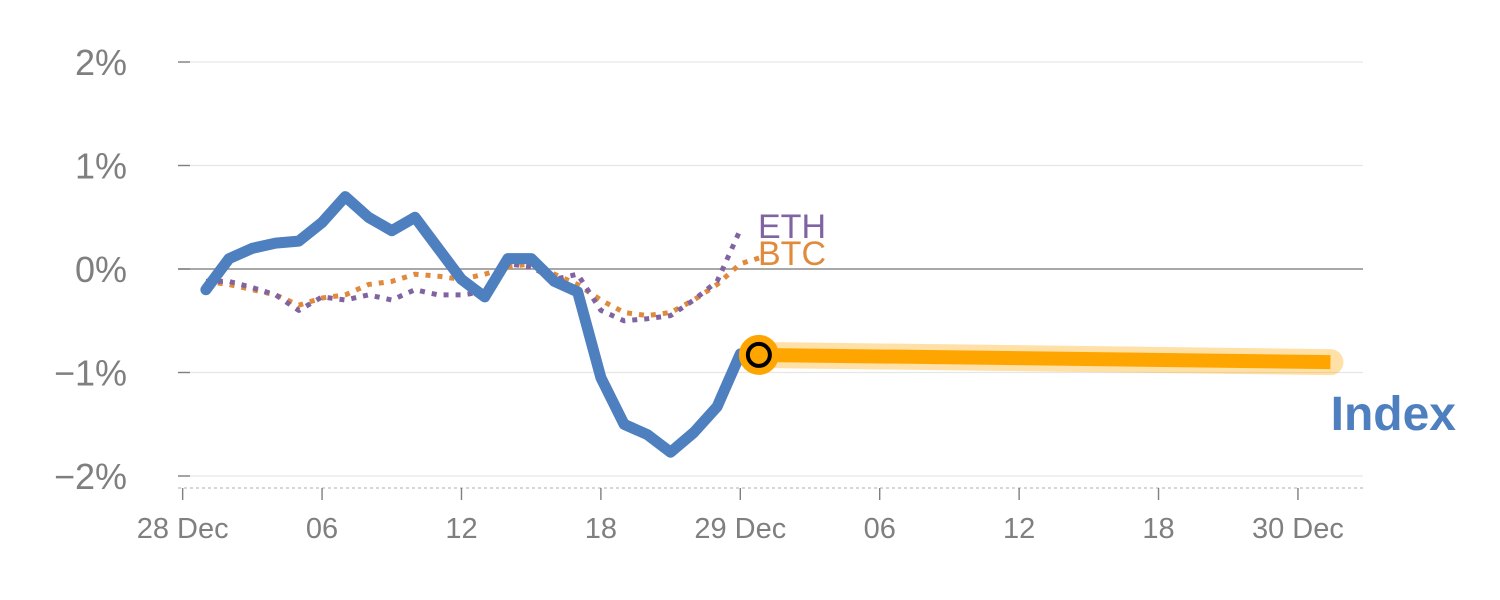  What do you see at coordinates (101, 62) in the screenshot?
I see `y-tick-label: 2%` at bounding box center [101, 62].